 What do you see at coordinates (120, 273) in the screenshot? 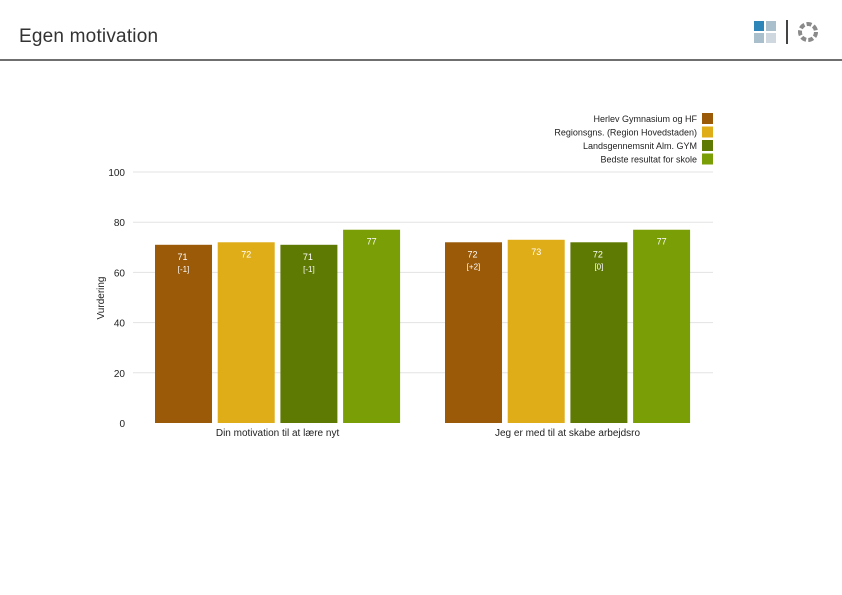
I see `y-tick-label: 60` at bounding box center [120, 273].